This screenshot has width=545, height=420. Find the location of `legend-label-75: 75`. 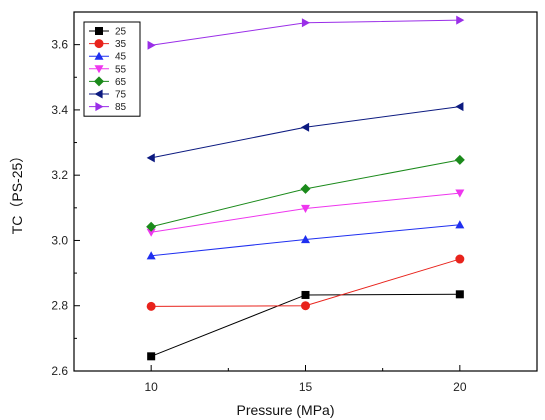

legend-label-75: 75 is located at coordinates (121, 95).